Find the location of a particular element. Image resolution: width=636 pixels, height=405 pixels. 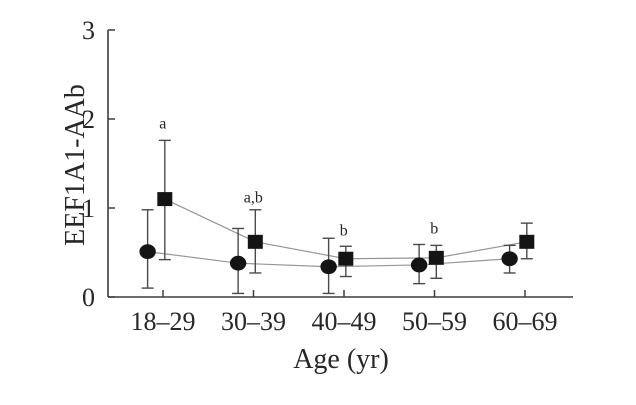

significance-label: a is located at coordinates (162, 123).